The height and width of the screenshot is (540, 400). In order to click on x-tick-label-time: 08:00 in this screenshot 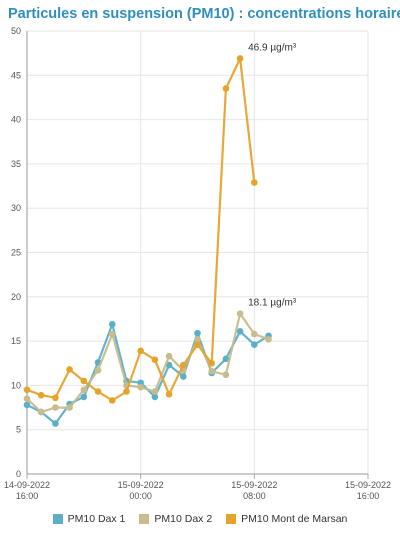, I will do `click(254, 496)`.